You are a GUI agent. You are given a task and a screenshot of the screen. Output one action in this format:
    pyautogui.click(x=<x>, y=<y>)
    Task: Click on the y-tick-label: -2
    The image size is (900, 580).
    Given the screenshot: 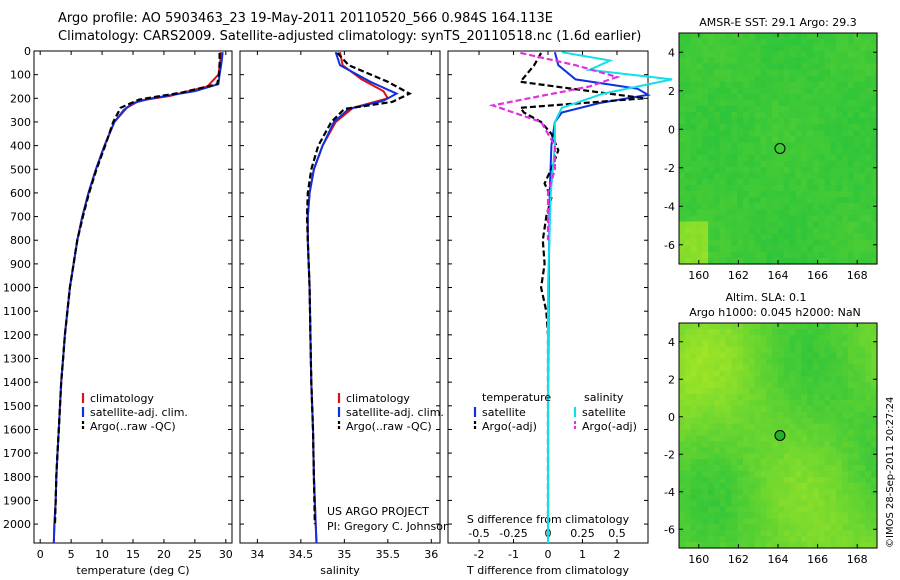 What is the action you would take?
    pyautogui.click(x=669, y=168)
    